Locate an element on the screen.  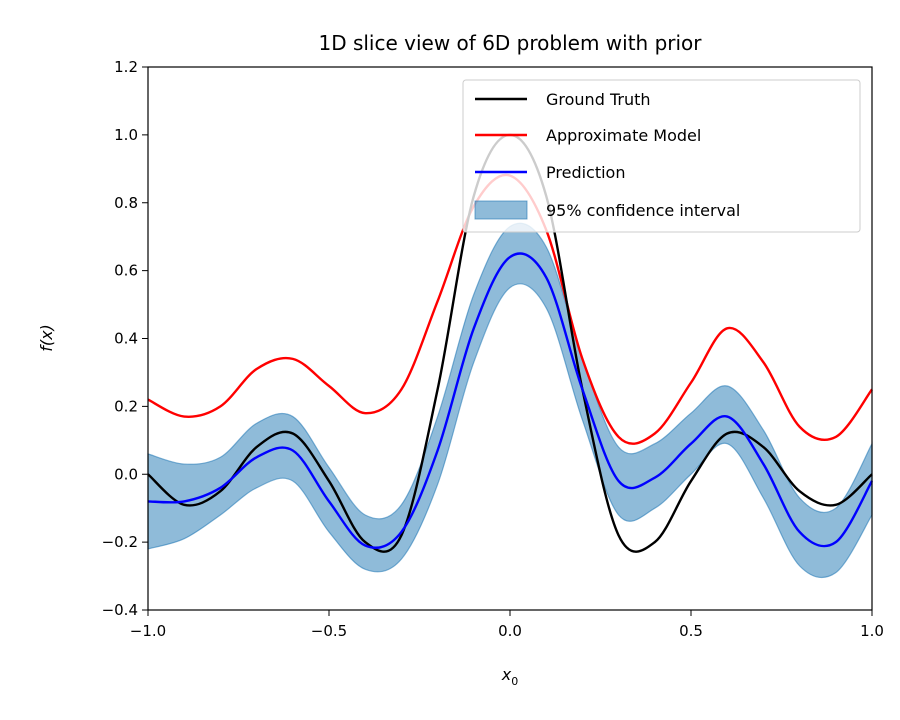
x-axis-label: x0 is located at coordinates (509, 676).